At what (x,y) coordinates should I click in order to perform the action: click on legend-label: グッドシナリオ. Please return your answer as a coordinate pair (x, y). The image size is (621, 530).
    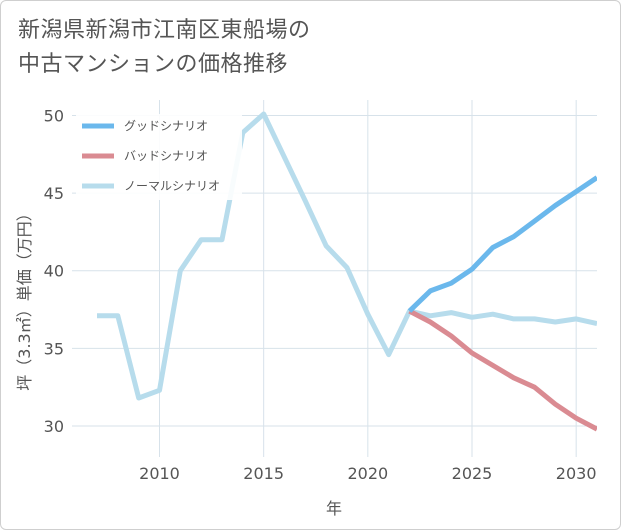
    Looking at the image, I should click on (166, 126).